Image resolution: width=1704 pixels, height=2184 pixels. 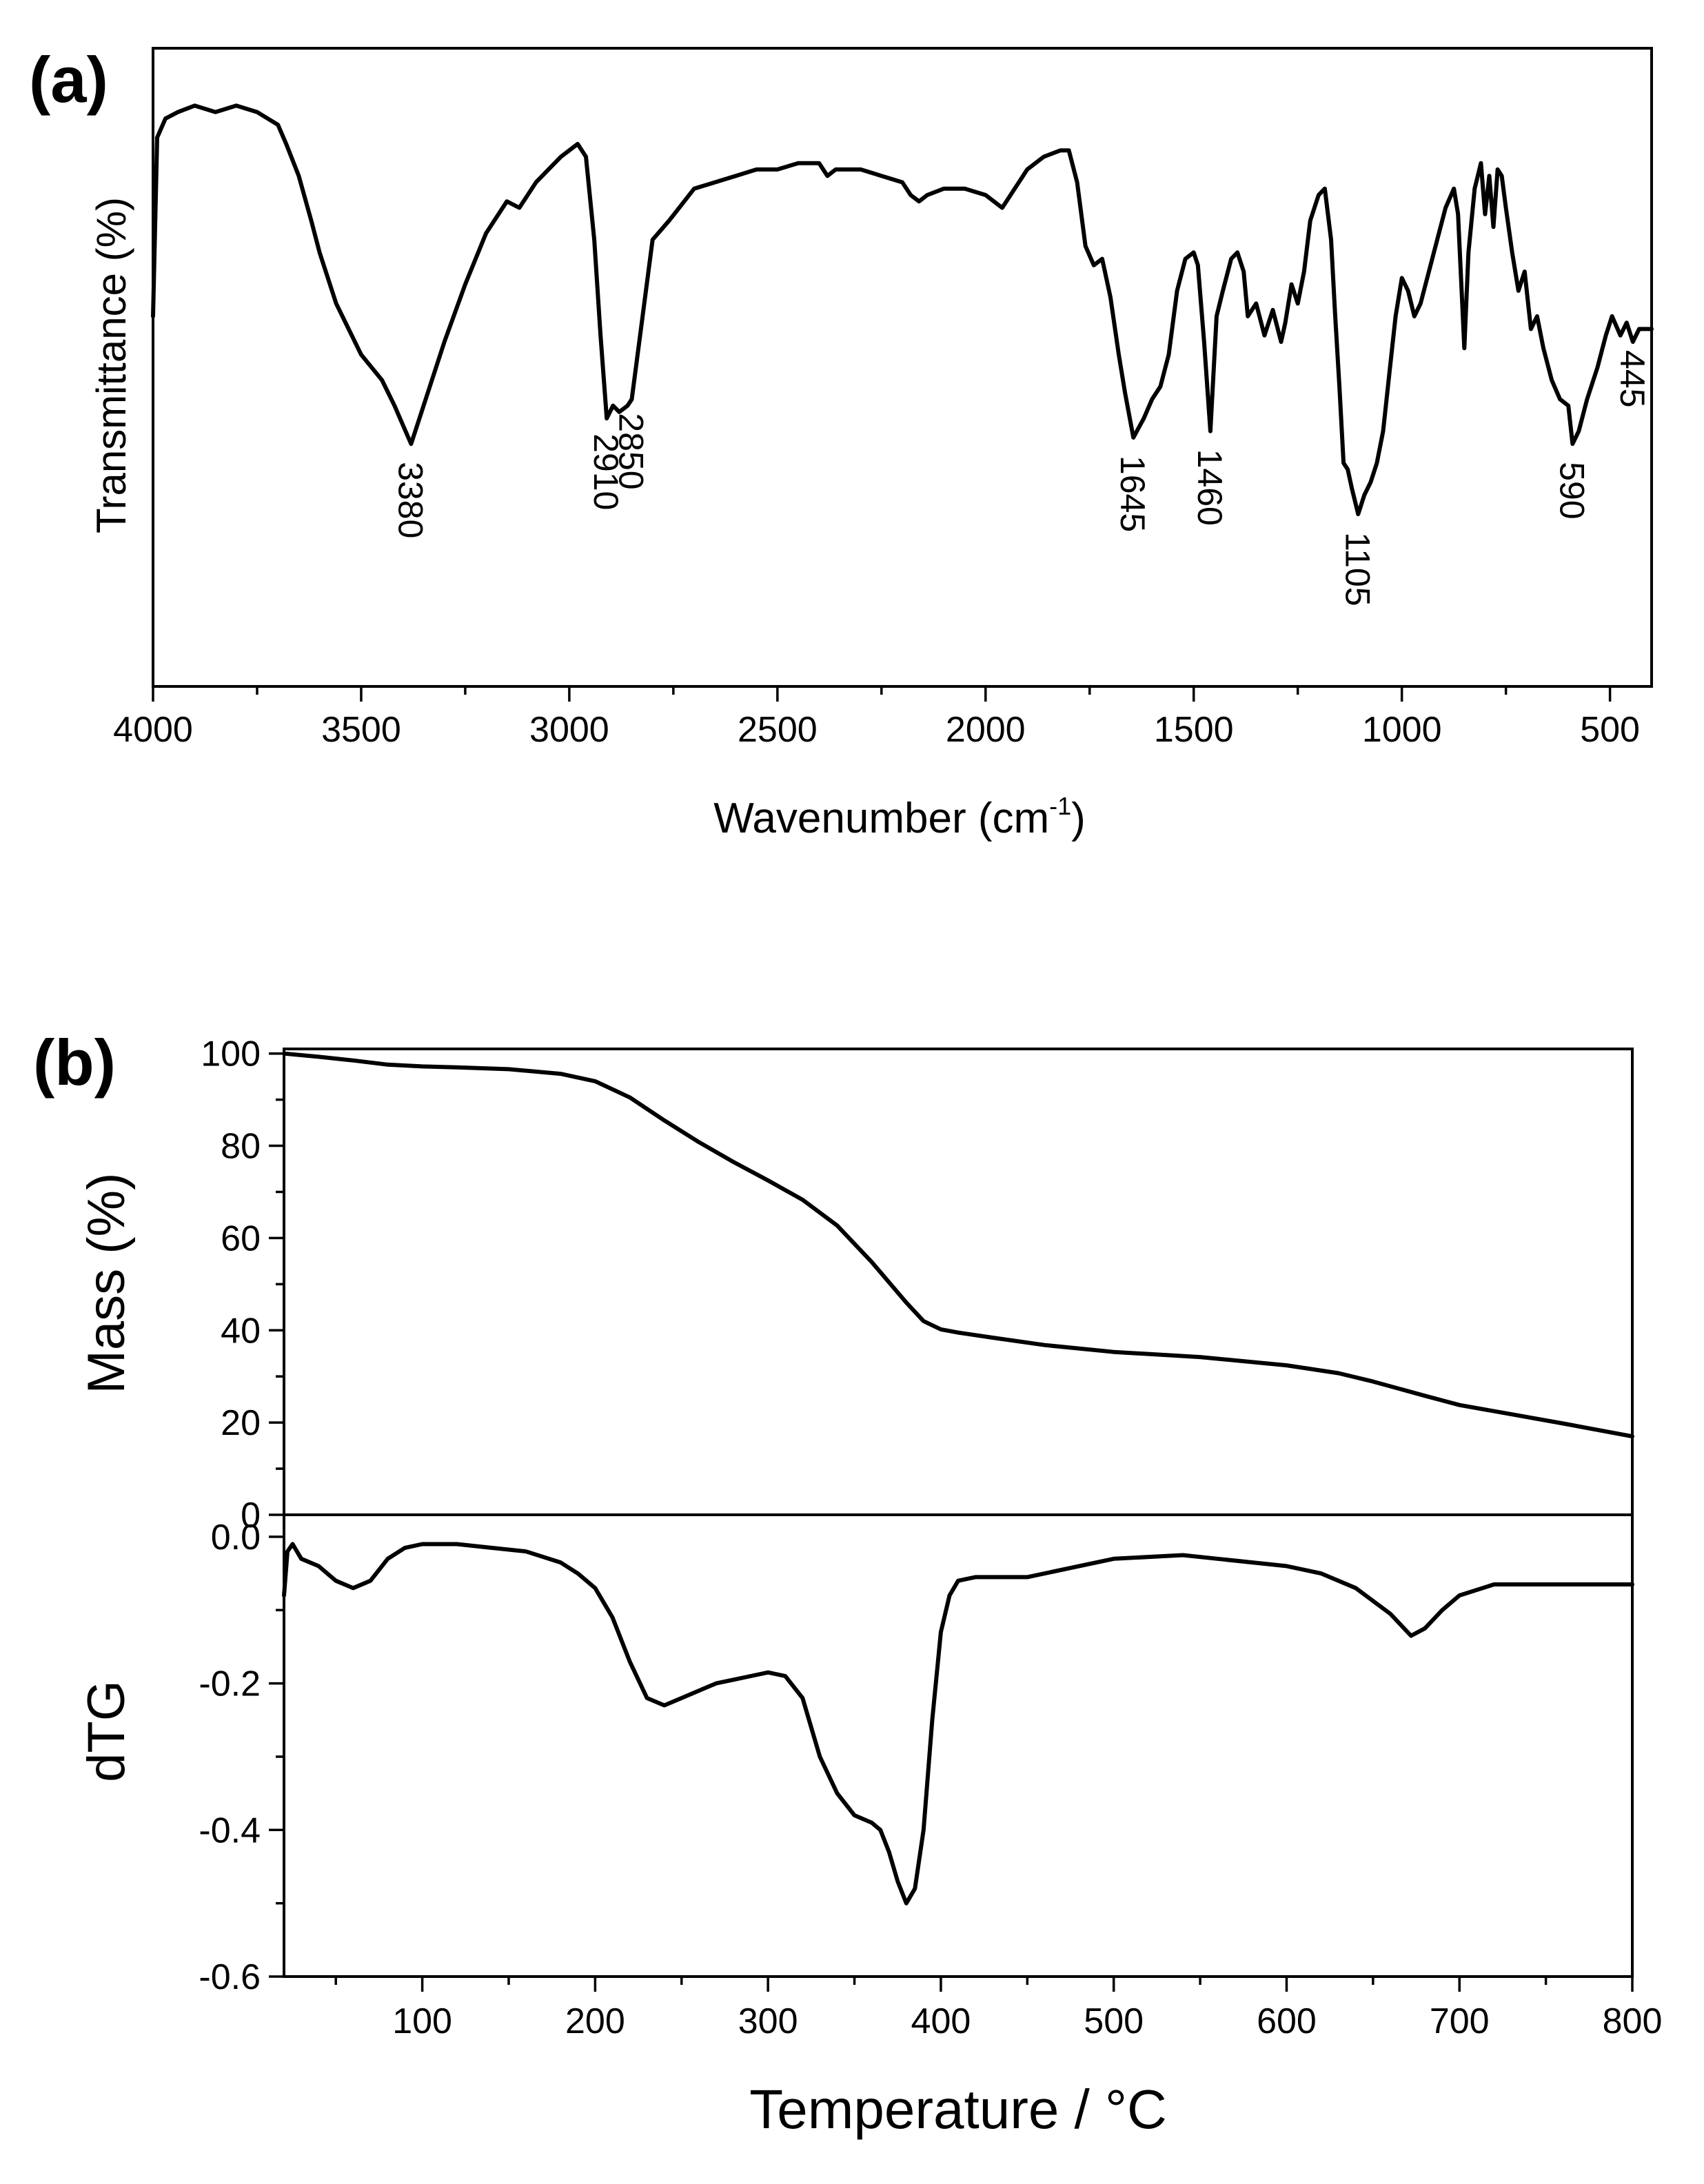 What do you see at coordinates (1358, 569) in the screenshot?
I see `ftir-peak-label: 1105` at bounding box center [1358, 569].